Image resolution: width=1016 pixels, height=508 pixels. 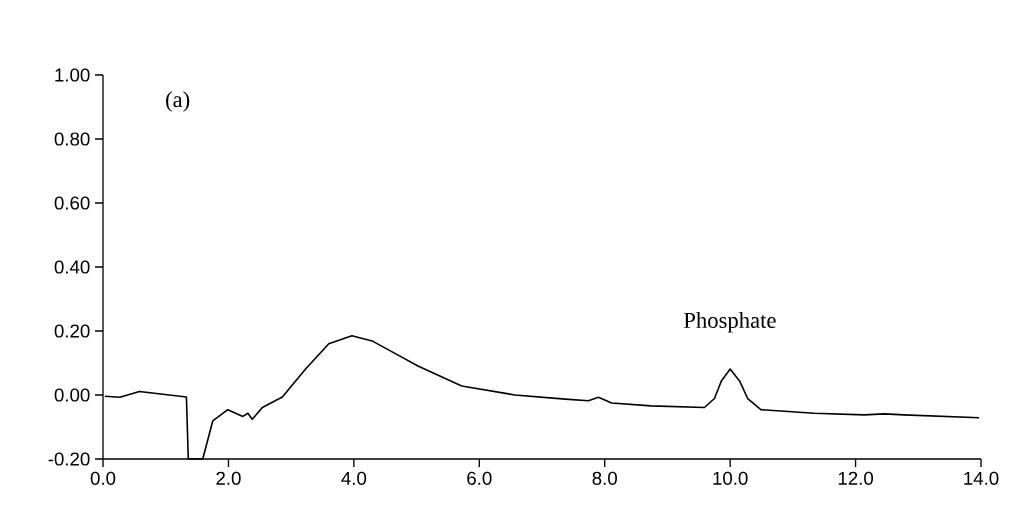 I want to click on y-tick-label: 0.80, so click(x=72, y=139).